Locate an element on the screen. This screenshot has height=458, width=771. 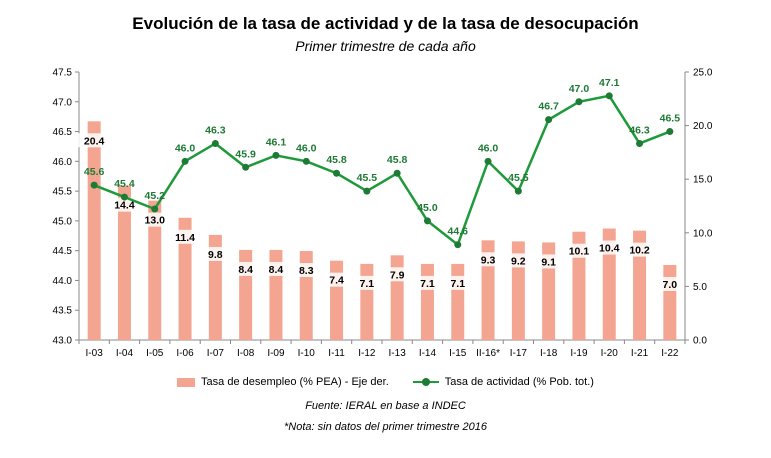
bar-data-label: 7.4 is located at coordinates (336, 281).